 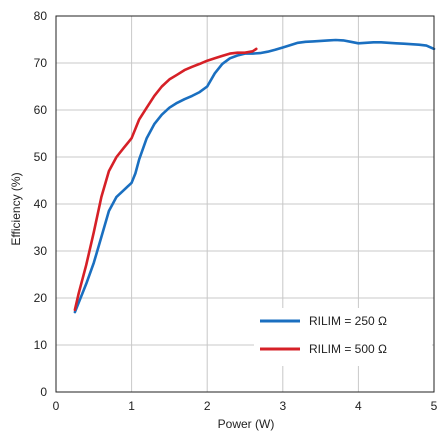 What do you see at coordinates (348, 349) in the screenshot?
I see `legend-label-rilim-500: RILIM = 500 Ω` at bounding box center [348, 349].